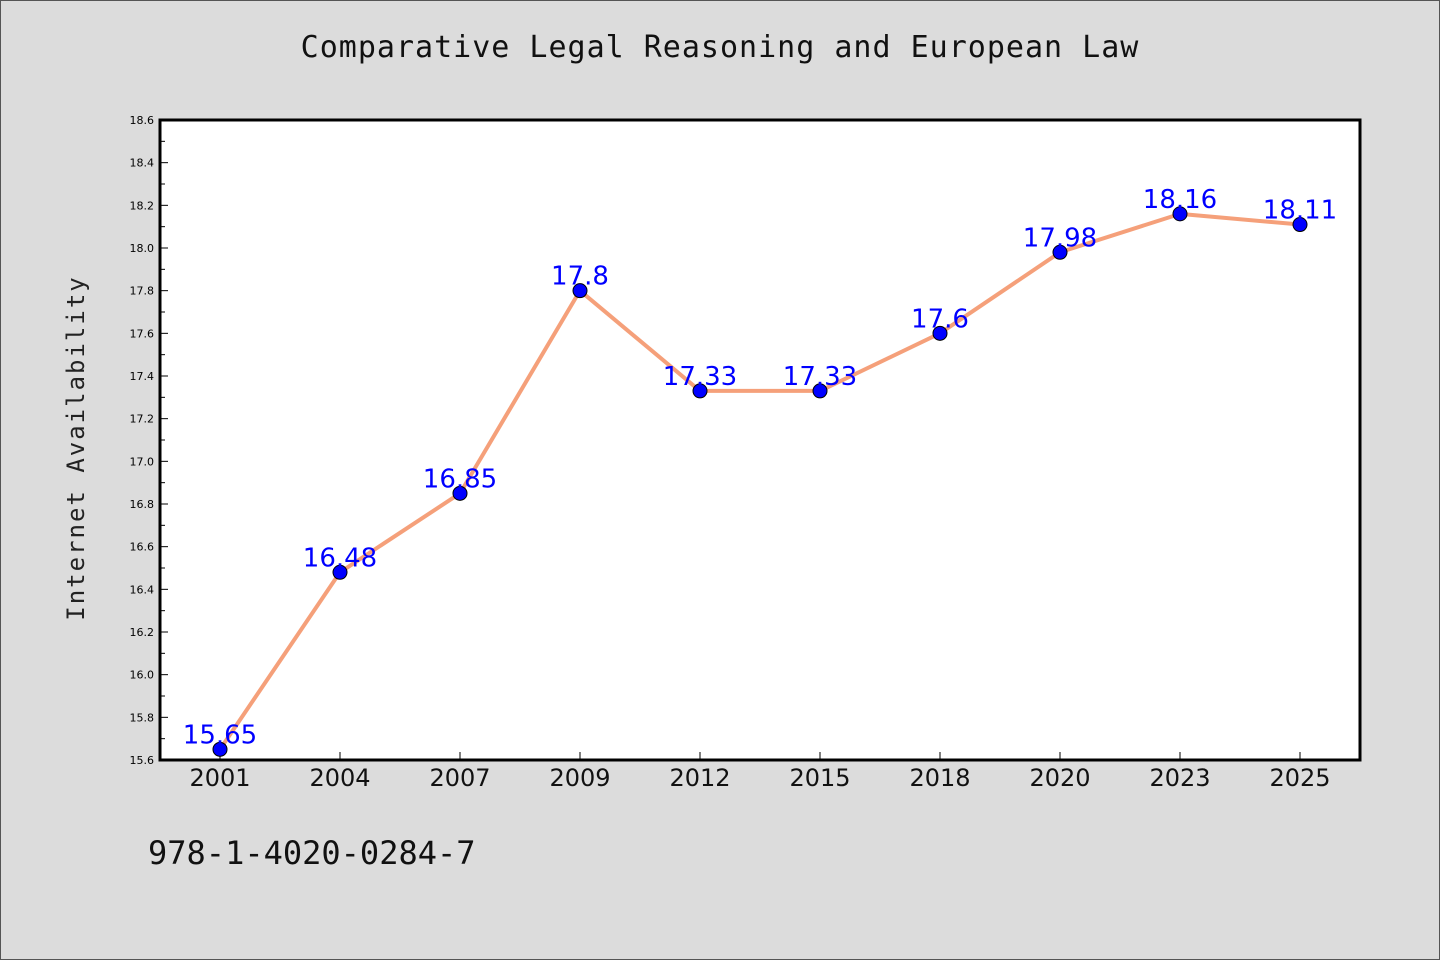  What do you see at coordinates (219, 778) in the screenshot?
I see `x-tick-label: 2001` at bounding box center [219, 778].